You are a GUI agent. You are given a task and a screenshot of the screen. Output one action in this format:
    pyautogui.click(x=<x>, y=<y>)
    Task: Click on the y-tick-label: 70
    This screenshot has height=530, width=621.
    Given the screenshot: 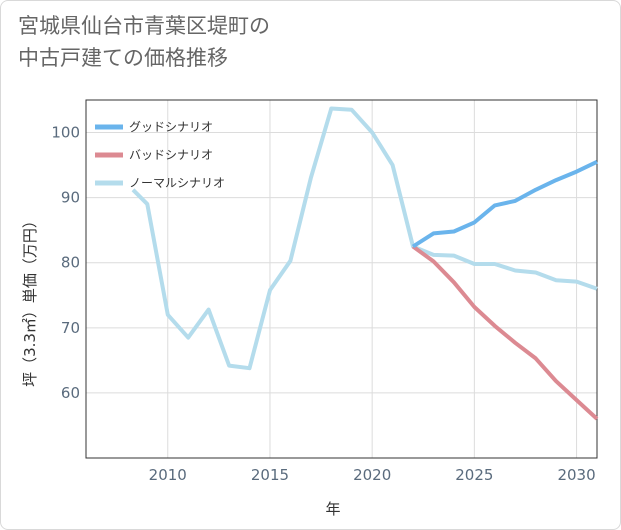 What is the action you would take?
    pyautogui.click(x=70, y=328)
    